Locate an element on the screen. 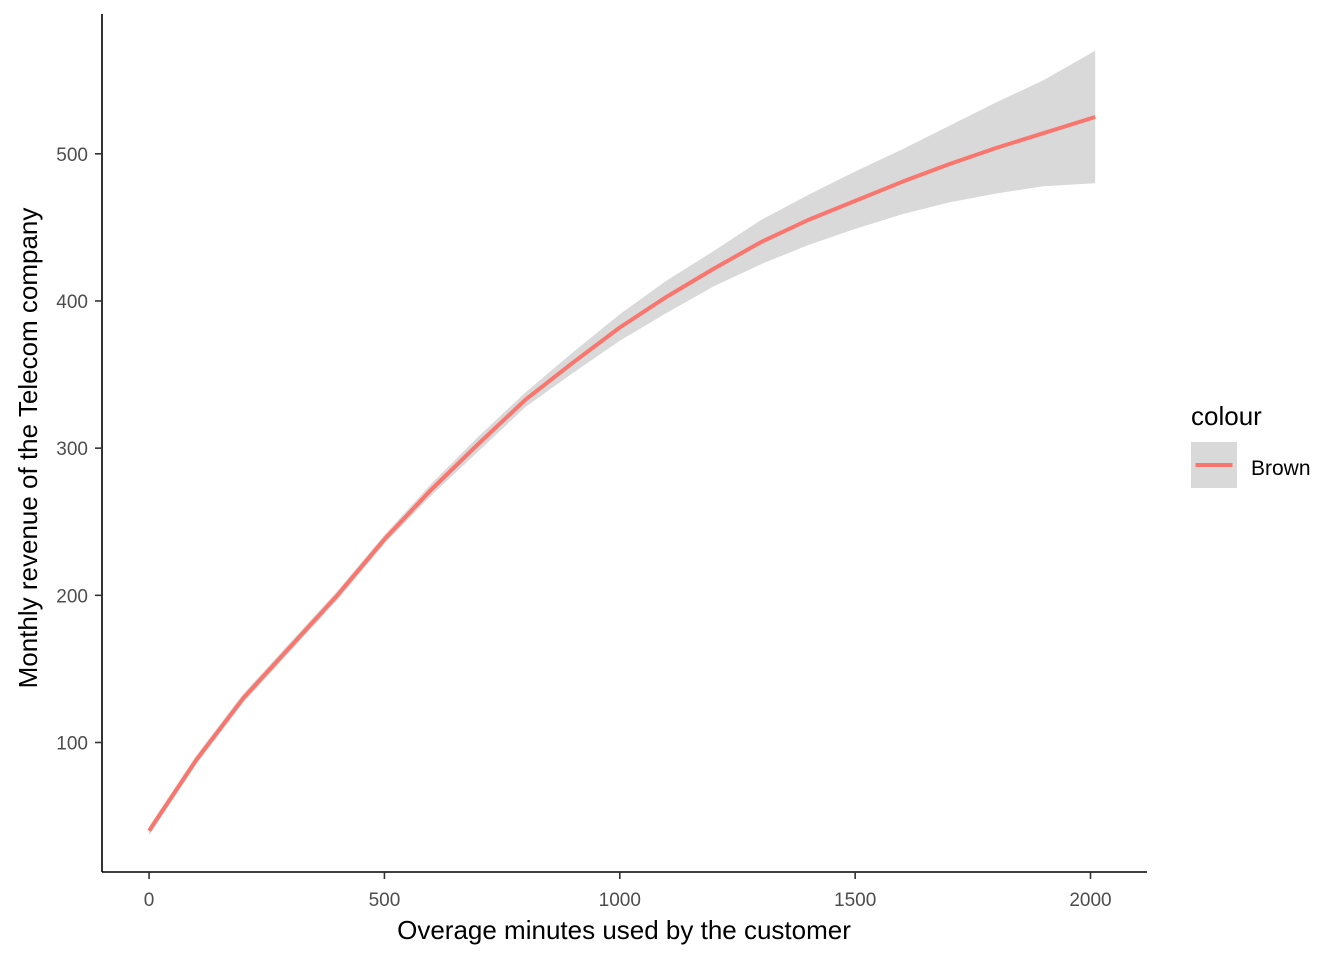 Image resolution: width=1344 pixels, height=960 pixels. y-tick-label: 200 is located at coordinates (72, 596).